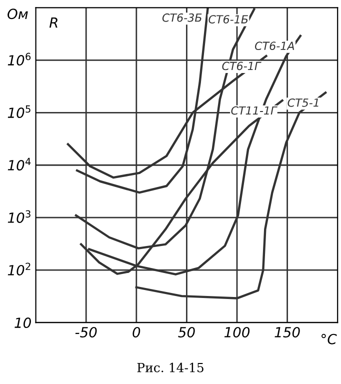 The width and height of the screenshot is (341, 384). I want to click on y-tick-label: 10$^{3}$, so click(19, 216).